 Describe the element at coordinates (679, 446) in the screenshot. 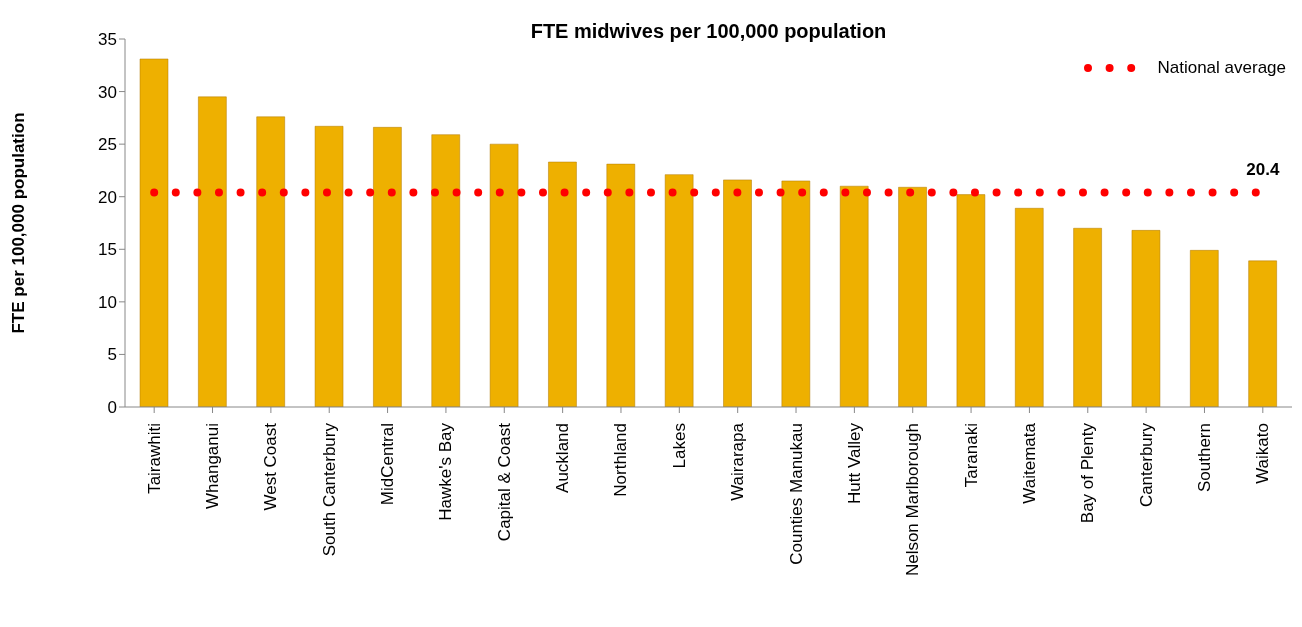

I see `x-tick-label: Lakes` at that location.